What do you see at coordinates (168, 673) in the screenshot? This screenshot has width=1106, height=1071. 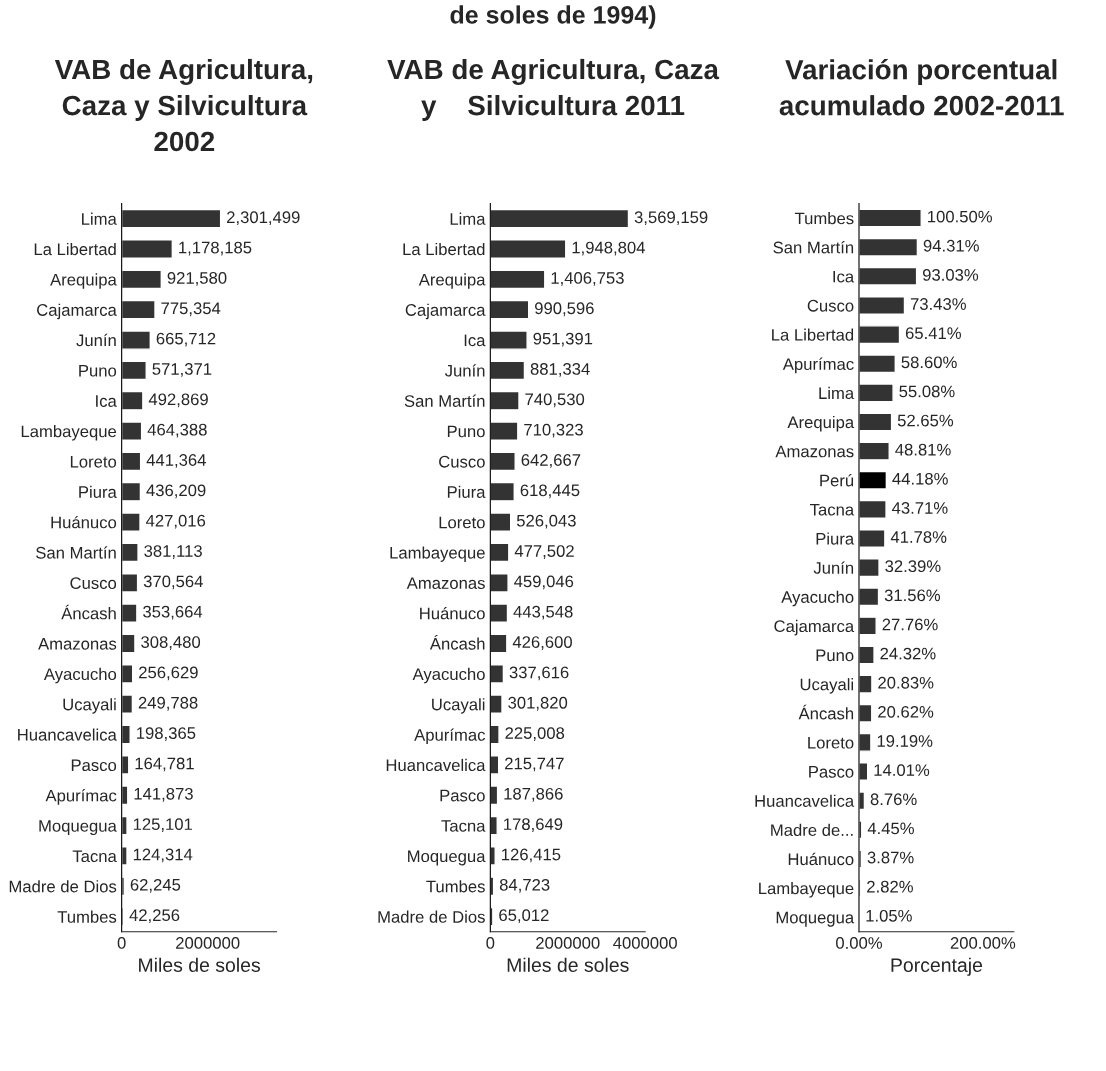 I see `data-label: 256,629` at bounding box center [168, 673].